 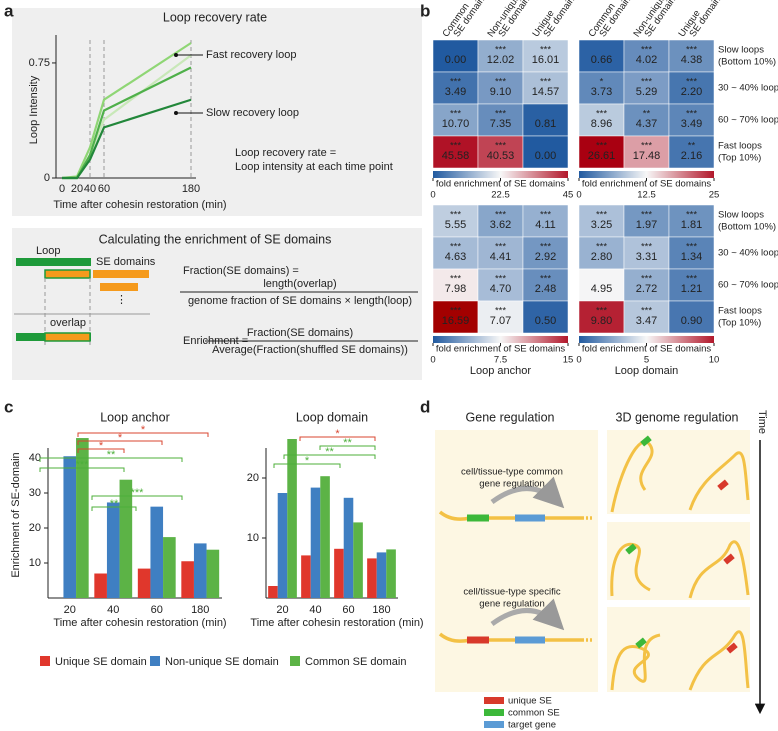 I want to click on column-title: Gene regulation, so click(x=510, y=417).